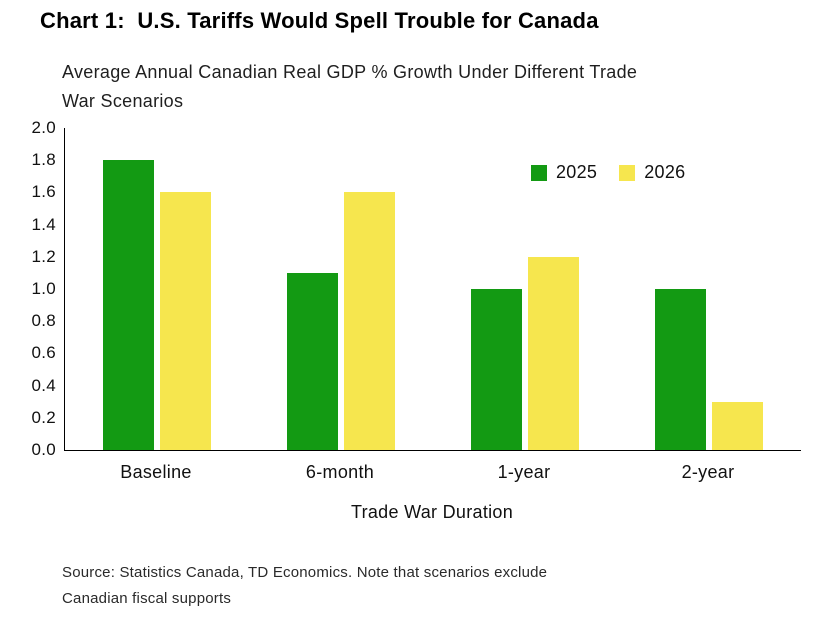 The width and height of the screenshot is (827, 617). What do you see at coordinates (496, 369) in the screenshot?
I see `bar-2025-1-year` at bounding box center [496, 369].